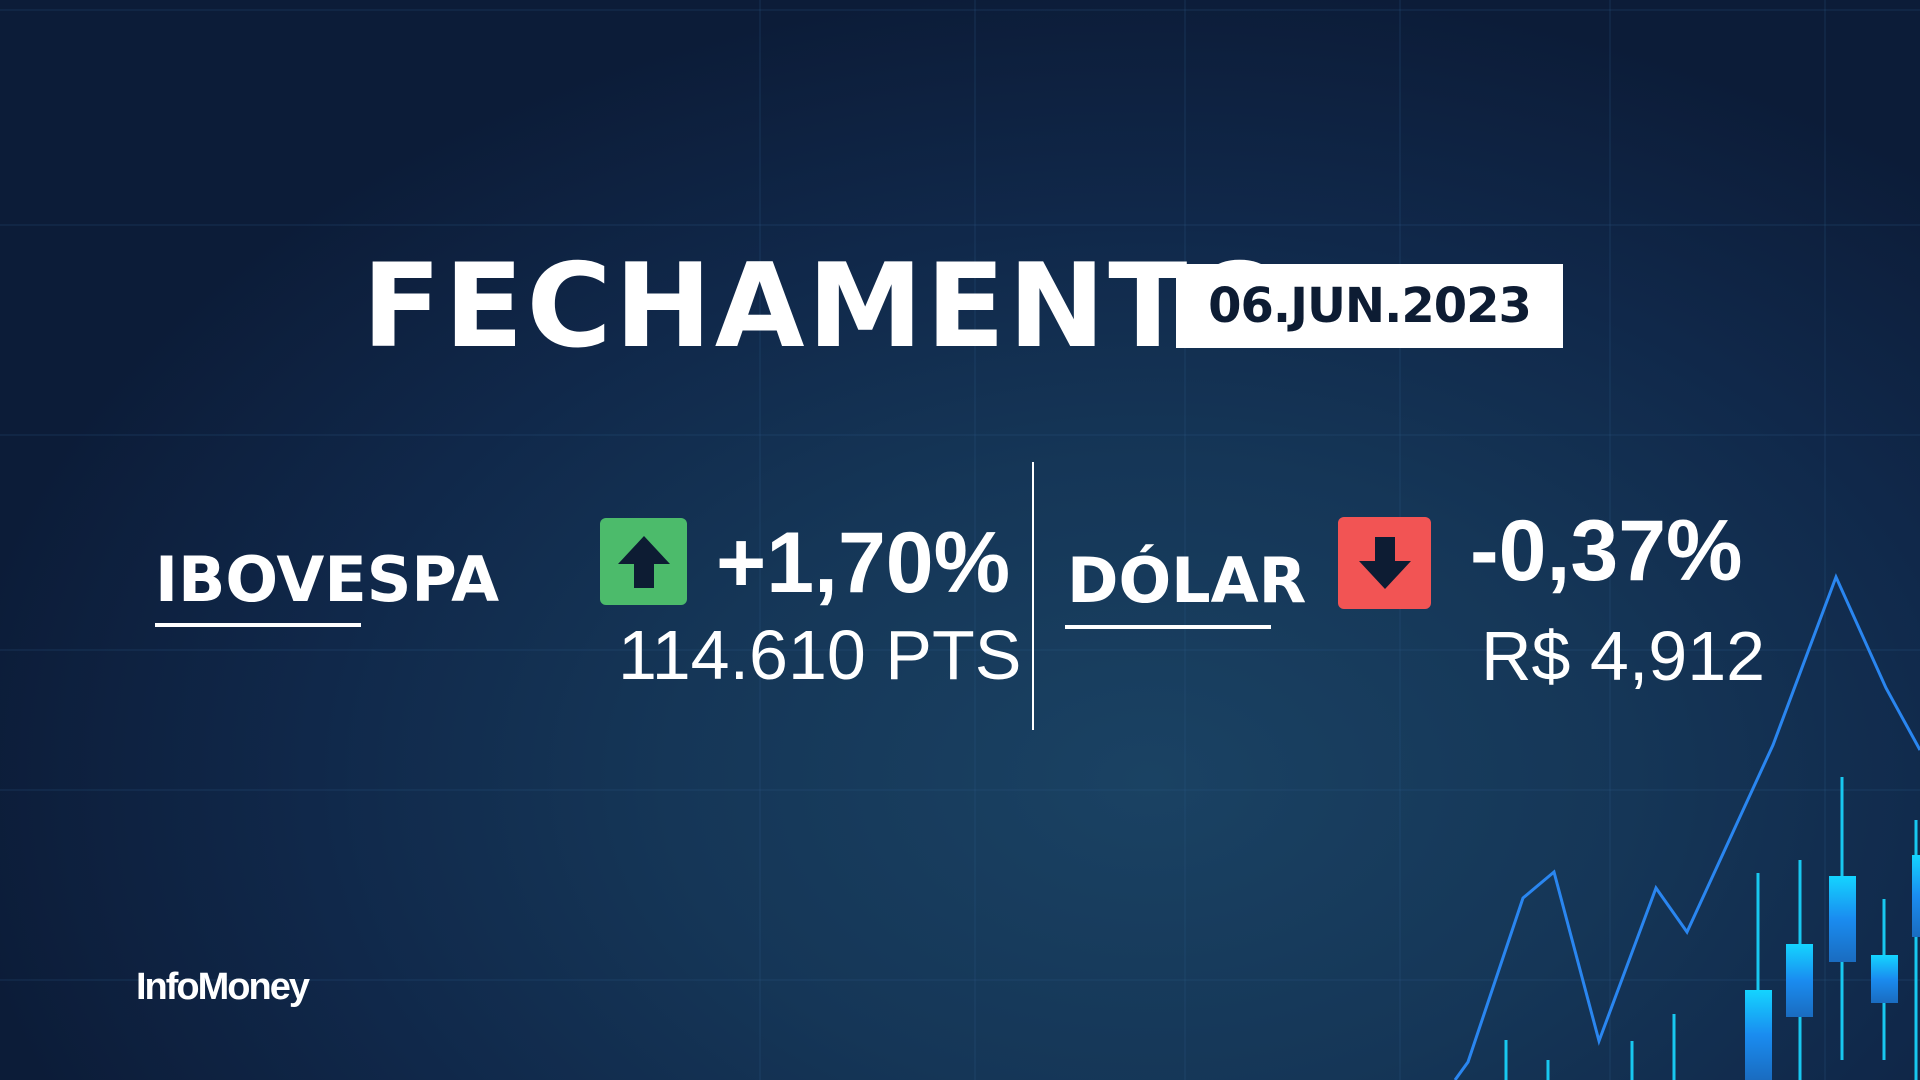 Image resolution: width=1920 pixels, height=1080 pixels. Describe the element at coordinates (223, 987) in the screenshot. I see `infomoney-logo: InfoMoney` at that location.